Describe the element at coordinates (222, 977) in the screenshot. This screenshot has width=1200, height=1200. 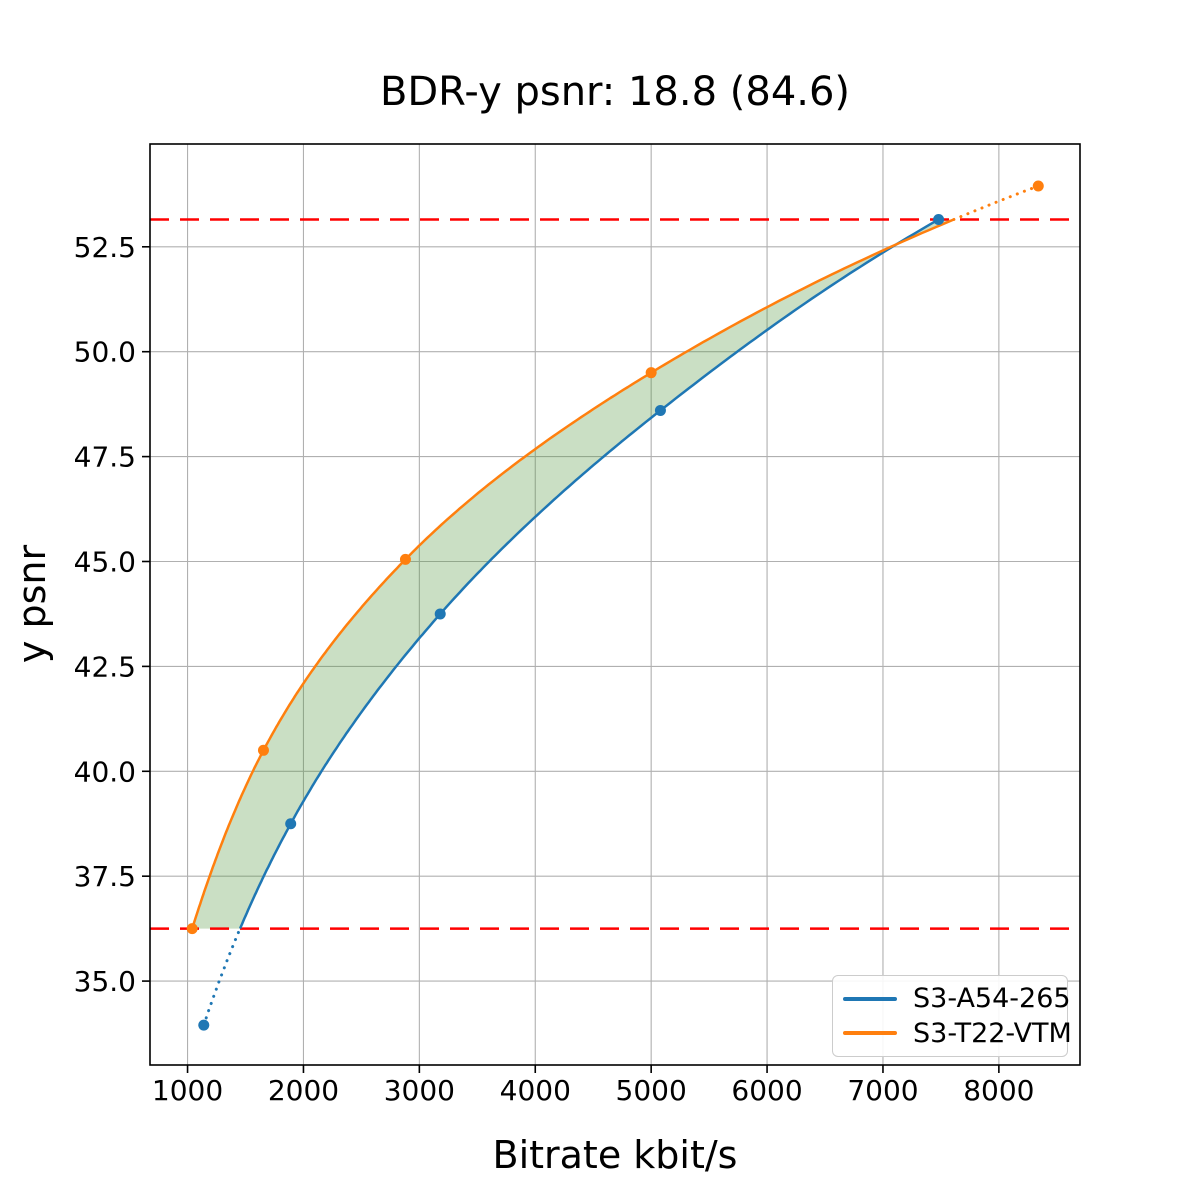
I see `series-a54-265-dotted` at that location.